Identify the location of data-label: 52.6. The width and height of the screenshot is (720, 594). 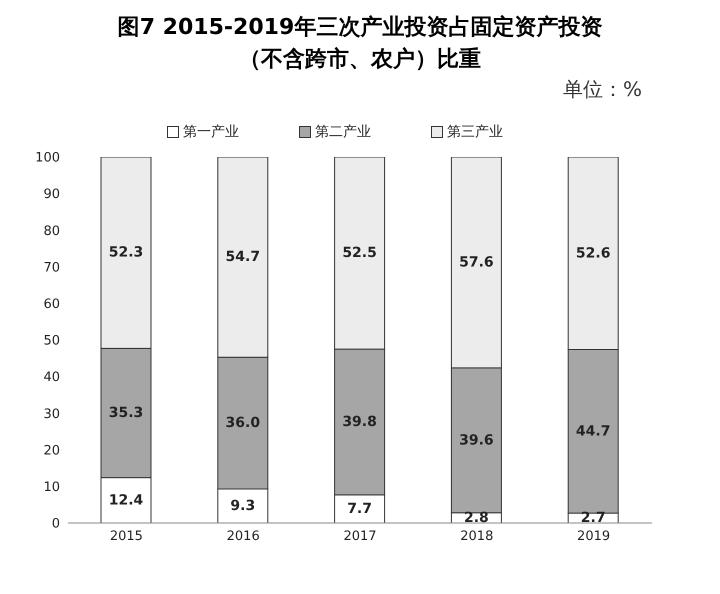
(593, 253).